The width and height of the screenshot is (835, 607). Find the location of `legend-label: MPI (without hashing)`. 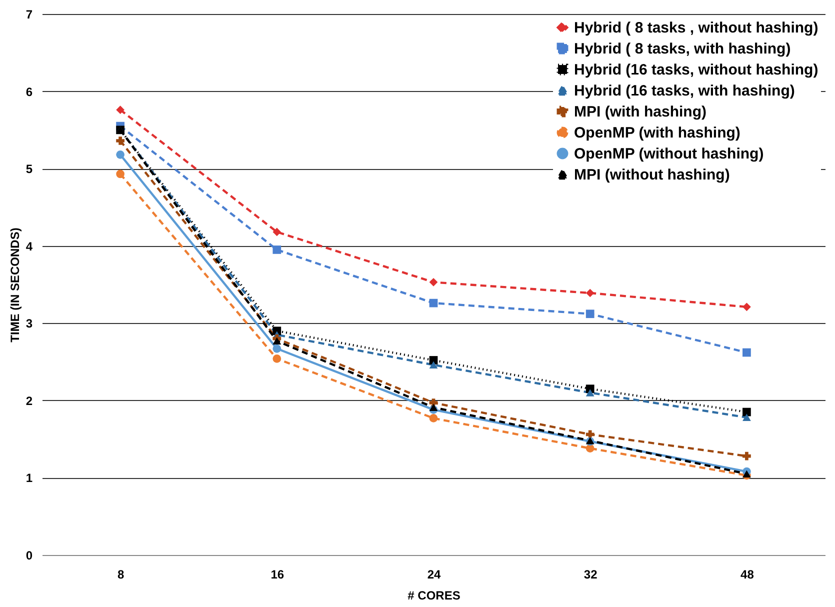

legend-label: MPI (without hashing) is located at coordinates (652, 175).